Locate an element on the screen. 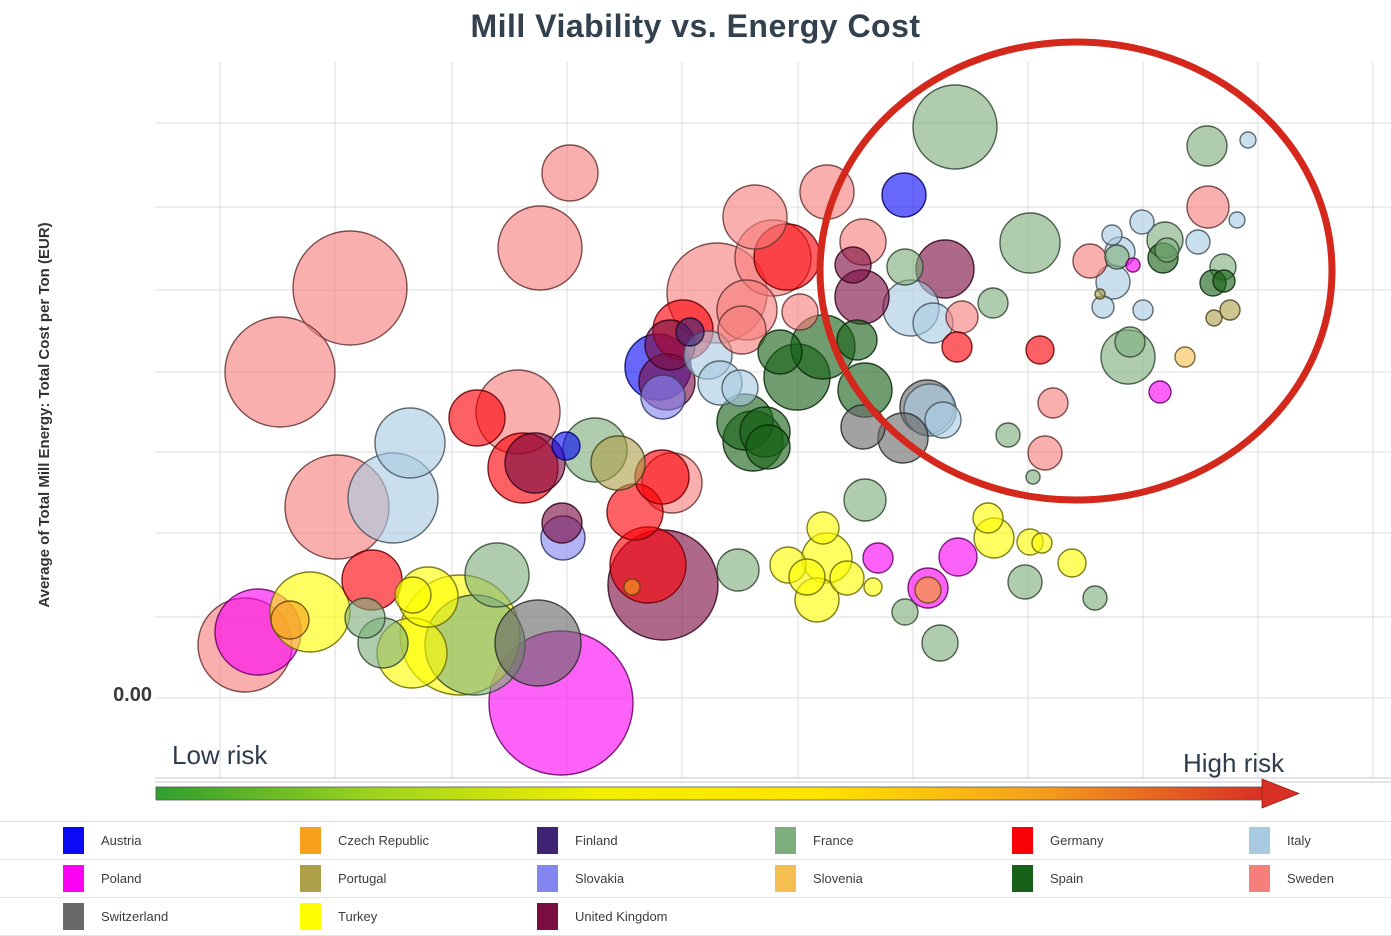 This screenshot has height=936, width=1391. legend-item-switzerland: Switzerland is located at coordinates (115, 916).